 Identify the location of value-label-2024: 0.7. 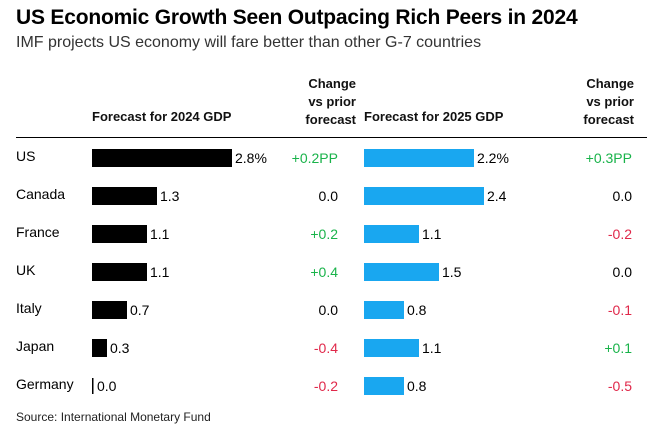
(140, 310).